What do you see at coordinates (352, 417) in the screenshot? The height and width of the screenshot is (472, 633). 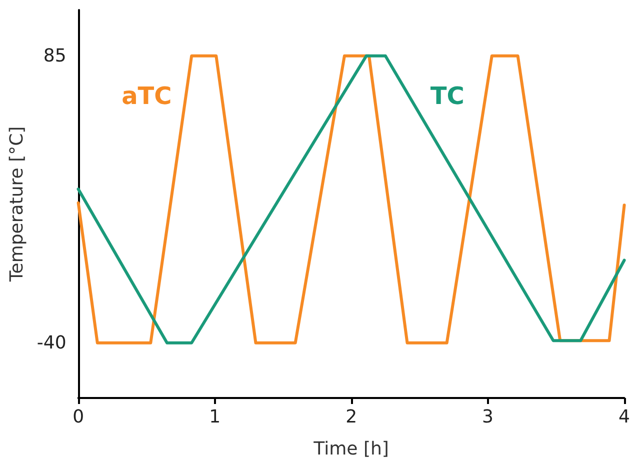 I see `x-tick-label: 2` at bounding box center [352, 417].